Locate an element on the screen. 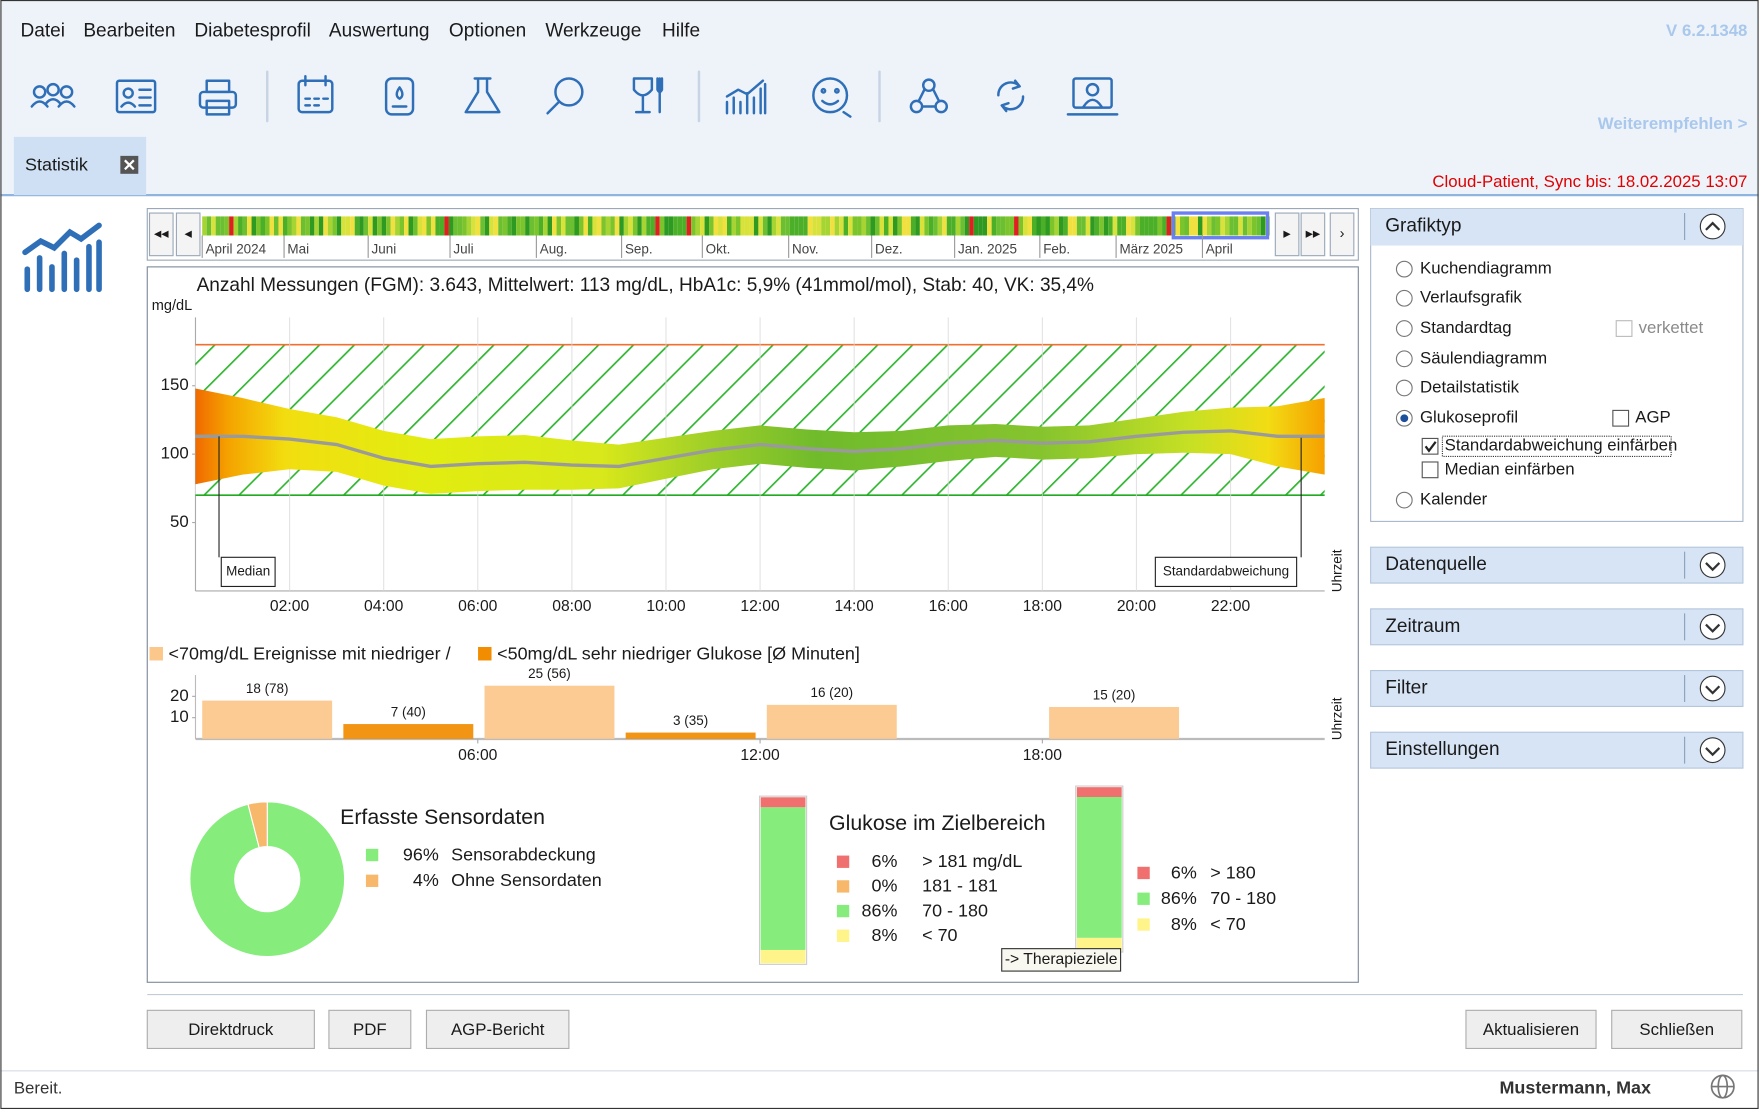  x-tick-label: 06:00 is located at coordinates (478, 755).